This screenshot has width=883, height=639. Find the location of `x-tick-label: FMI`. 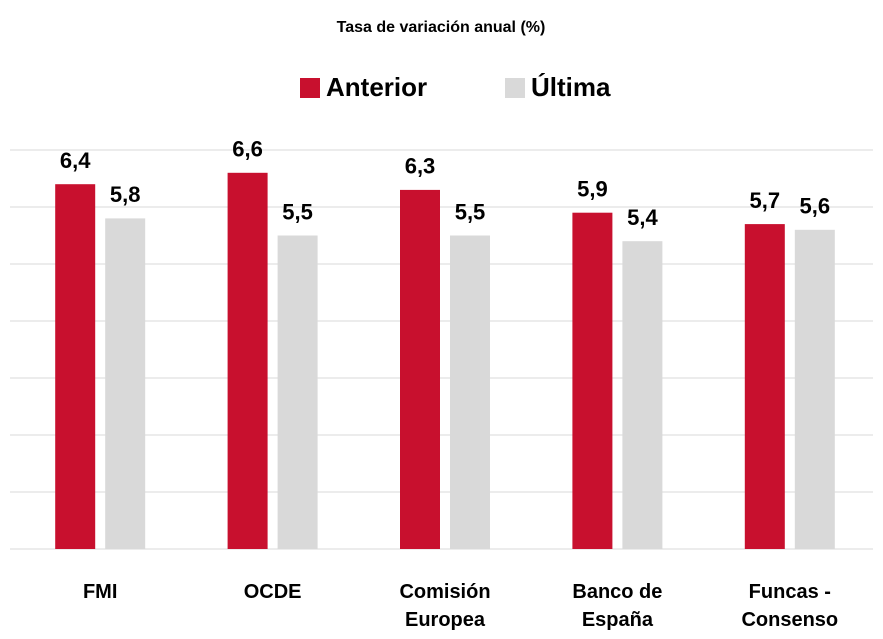

x-tick-label: FMI is located at coordinates (100, 592).